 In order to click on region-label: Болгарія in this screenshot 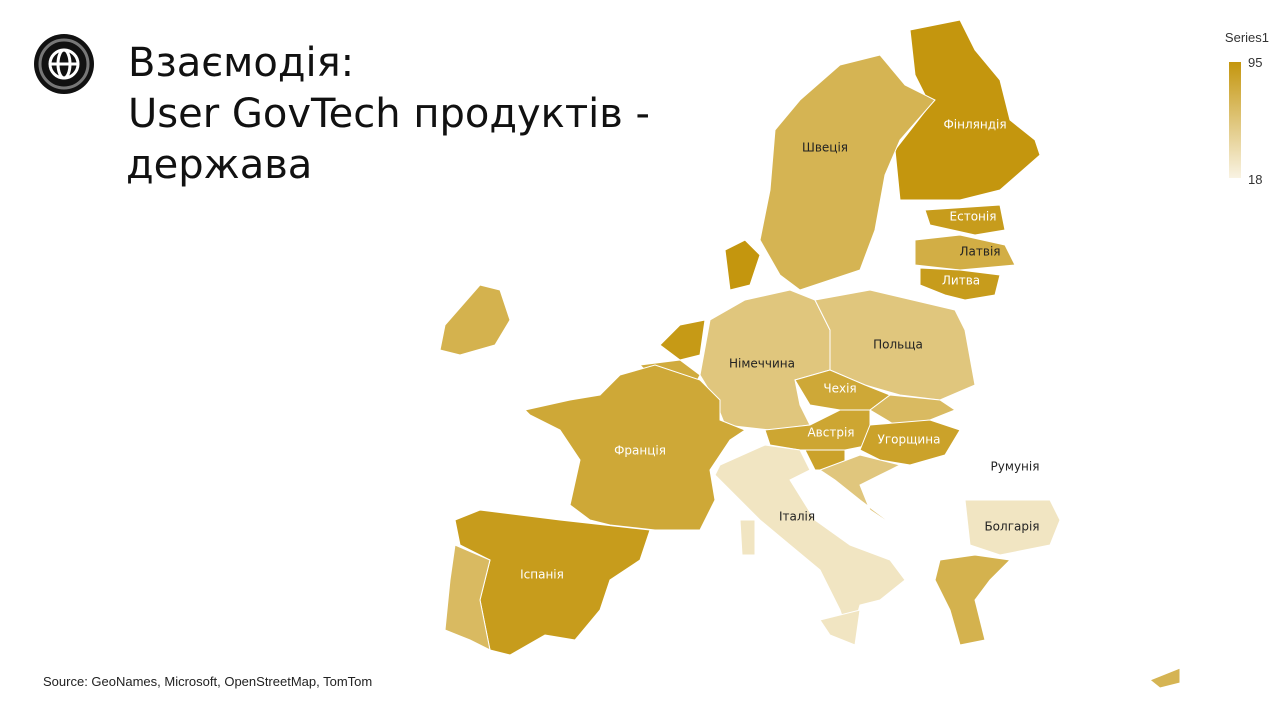, I will do `click(1011, 527)`.